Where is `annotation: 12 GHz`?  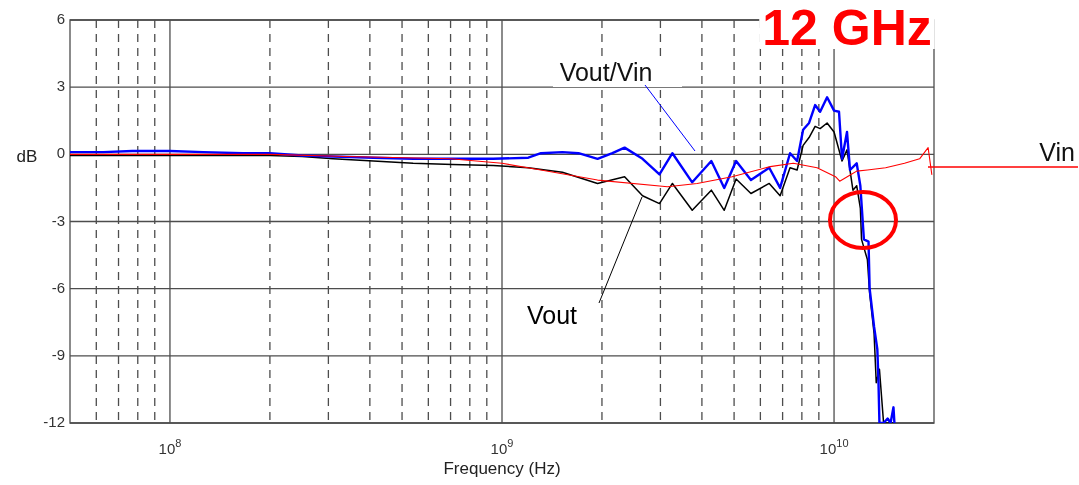 annotation: 12 GHz is located at coordinates (847, 28).